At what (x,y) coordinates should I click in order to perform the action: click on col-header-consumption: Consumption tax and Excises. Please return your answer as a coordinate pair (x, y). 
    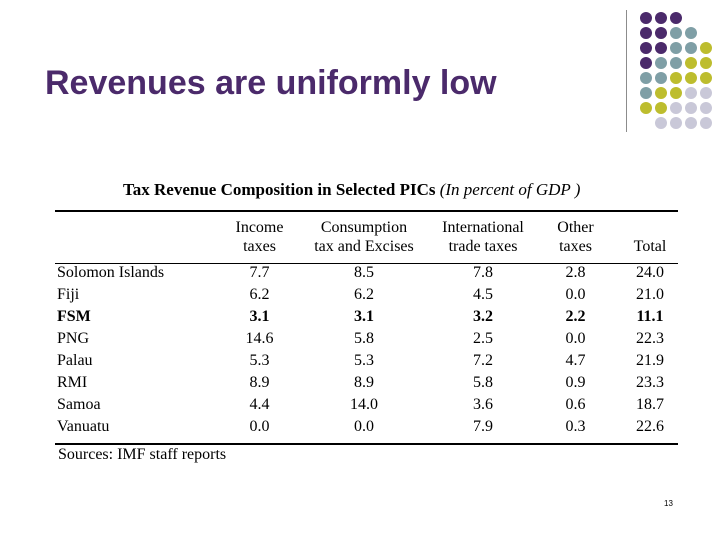
    Looking at the image, I should click on (364, 240).